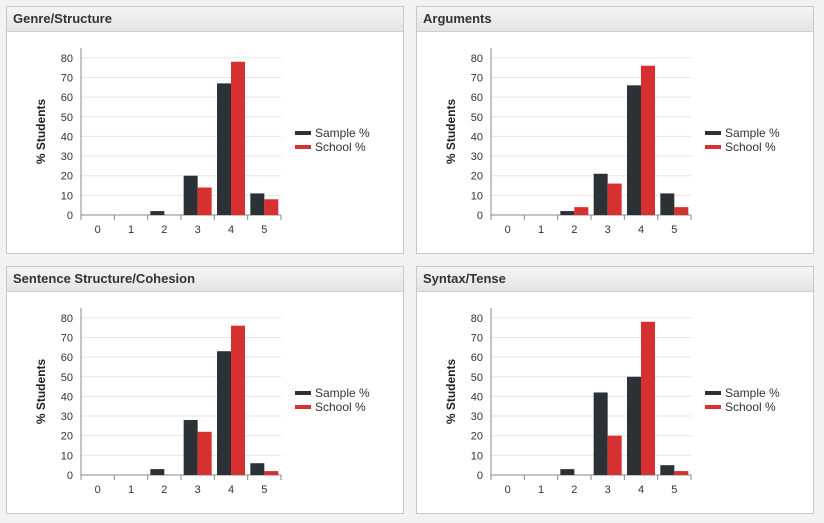  What do you see at coordinates (67, 78) in the screenshot?
I see `y-tick-label: 70` at bounding box center [67, 78].